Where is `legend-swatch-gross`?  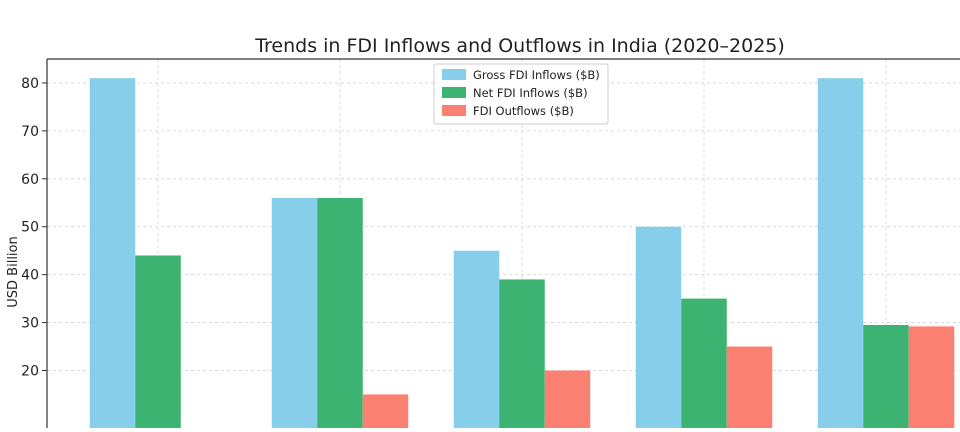
legend-swatch-gross is located at coordinates (454, 74).